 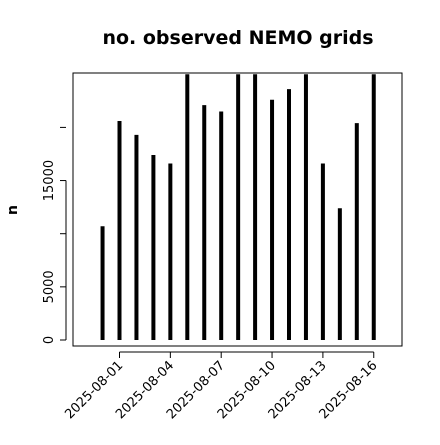 I want to click on chart-title: no. observed NEMO grids, so click(x=237, y=38).